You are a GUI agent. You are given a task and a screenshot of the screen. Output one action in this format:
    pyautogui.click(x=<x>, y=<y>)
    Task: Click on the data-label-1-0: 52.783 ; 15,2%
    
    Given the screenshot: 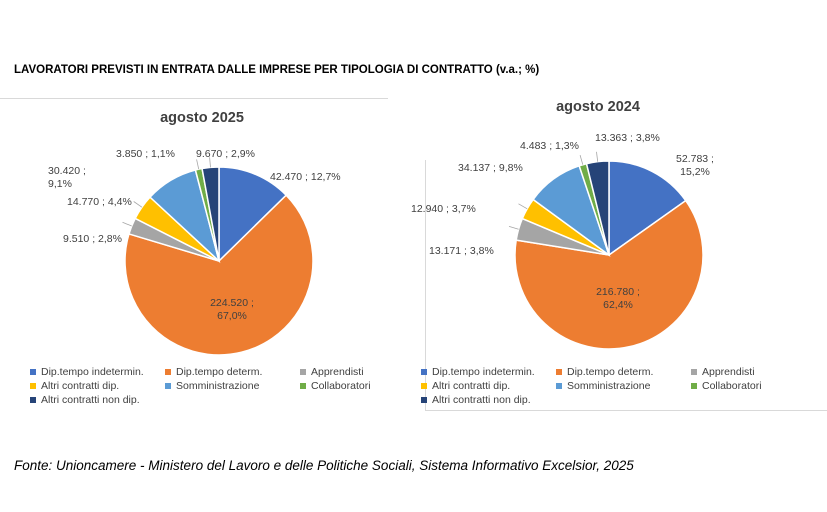 What is the action you would take?
    pyautogui.click(x=695, y=165)
    